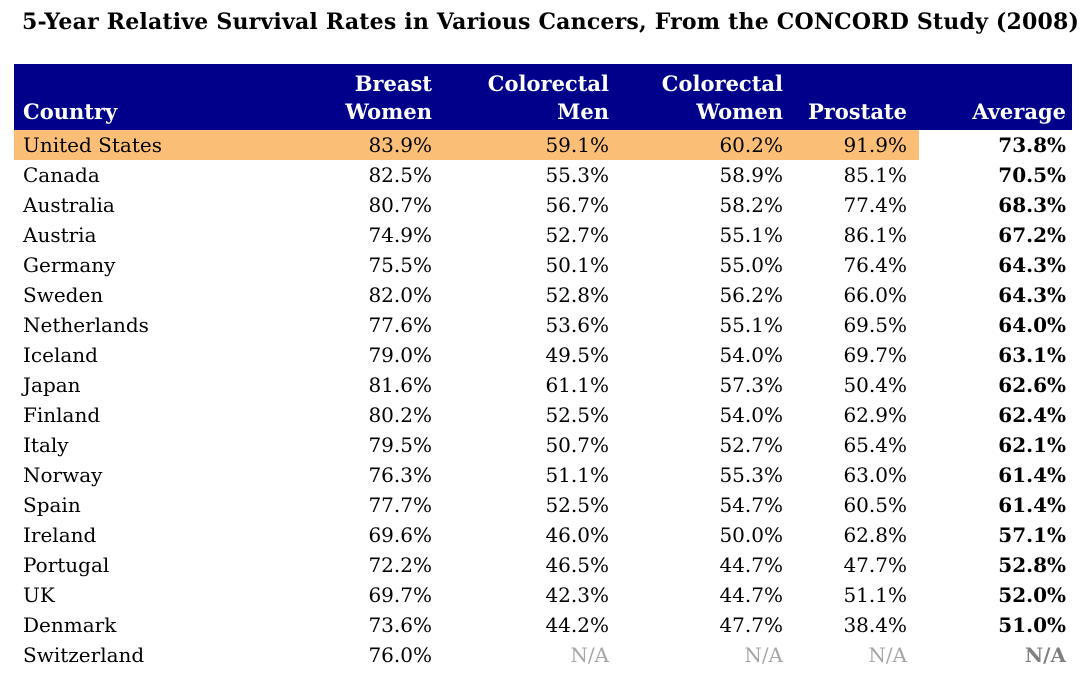 Image resolution: width=1086 pixels, height=693 pixels. I want to click on country-cell: Ireland, so click(140, 535).